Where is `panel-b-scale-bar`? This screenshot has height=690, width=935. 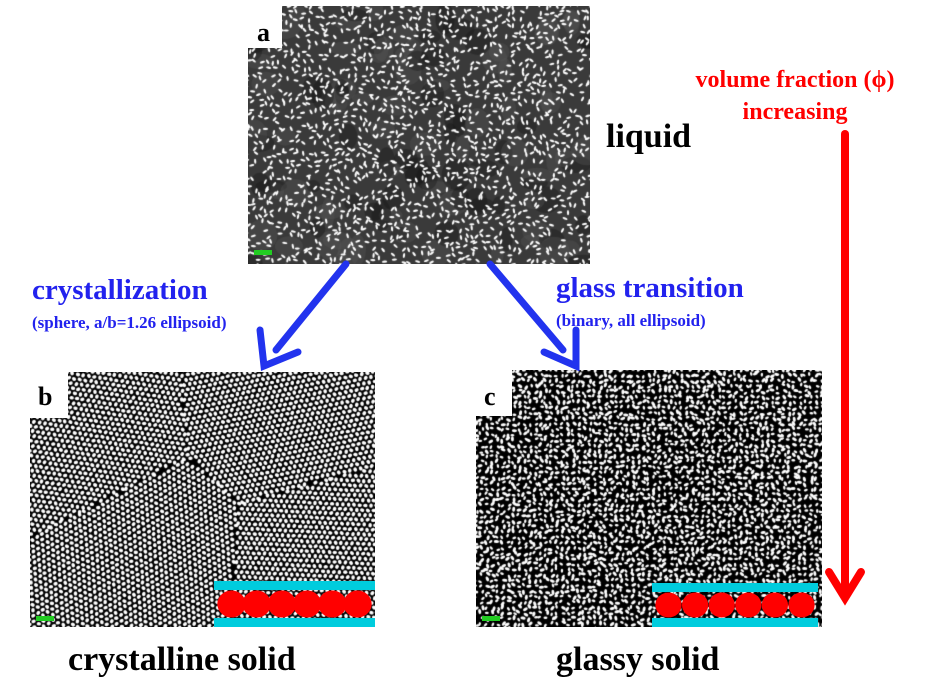
panel-b-scale-bar is located at coordinates (45, 618).